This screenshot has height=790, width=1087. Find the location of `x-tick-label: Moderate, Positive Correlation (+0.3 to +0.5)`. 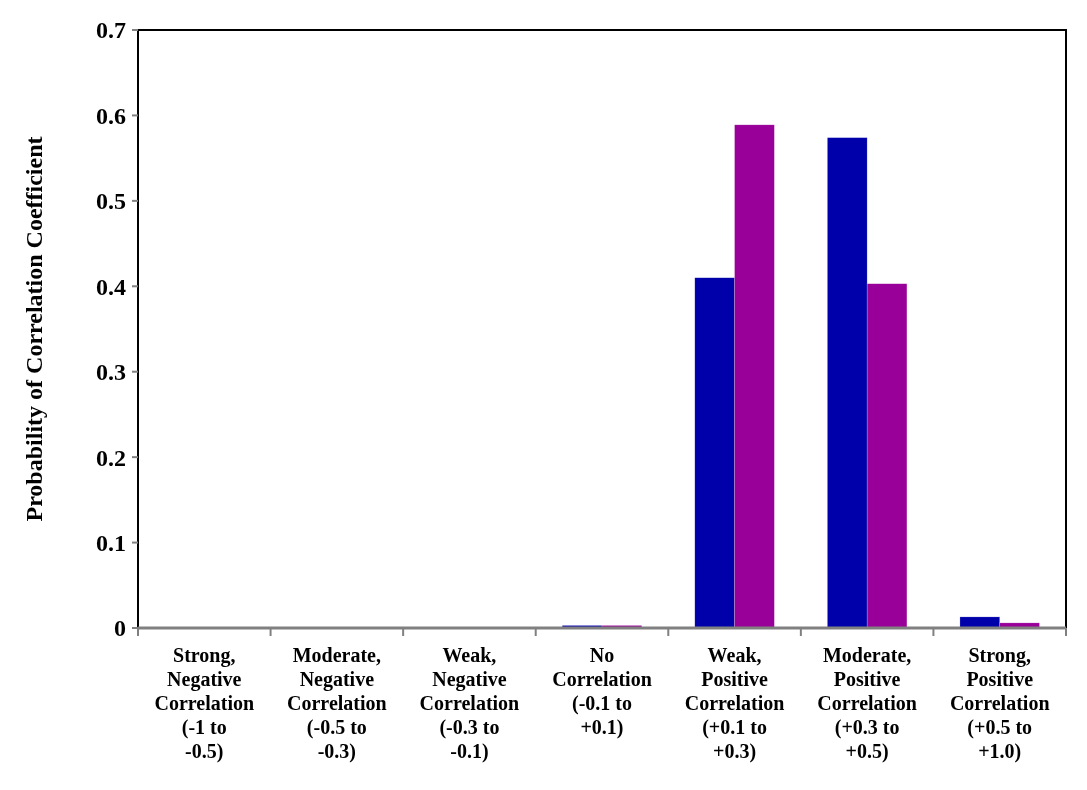

x-tick-label: Moderate, Positive Correlation (+0.3 to +0.5) is located at coordinates (867, 703).